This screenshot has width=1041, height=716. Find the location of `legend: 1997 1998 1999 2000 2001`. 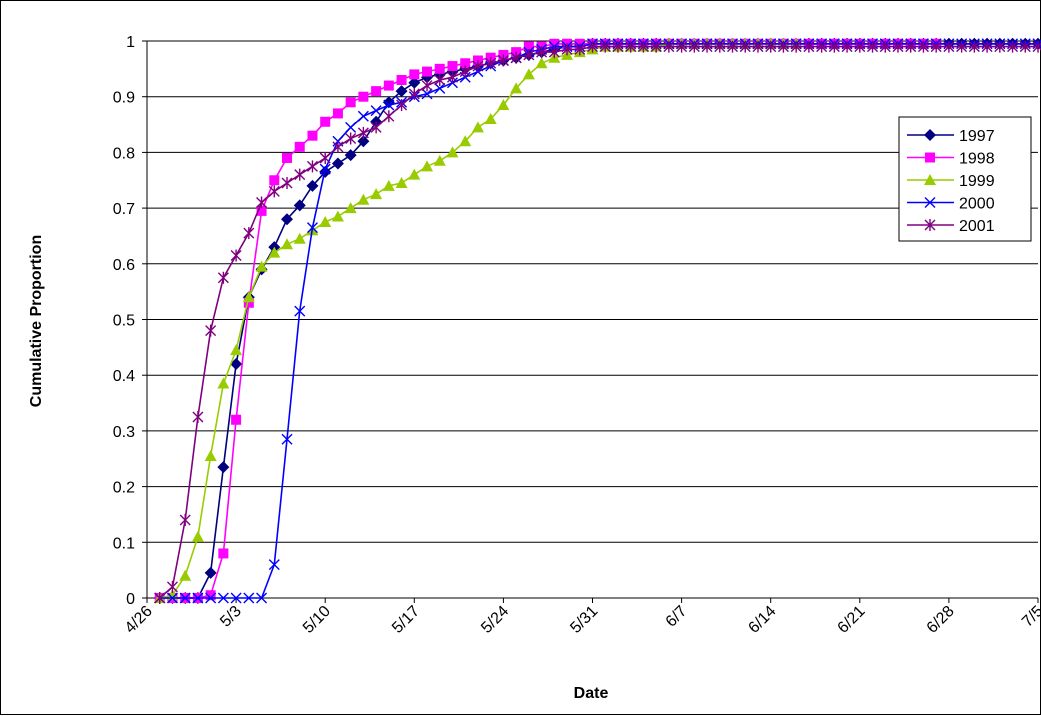

legend: 1997 1998 1999 2000 2001 is located at coordinates (965, 179).